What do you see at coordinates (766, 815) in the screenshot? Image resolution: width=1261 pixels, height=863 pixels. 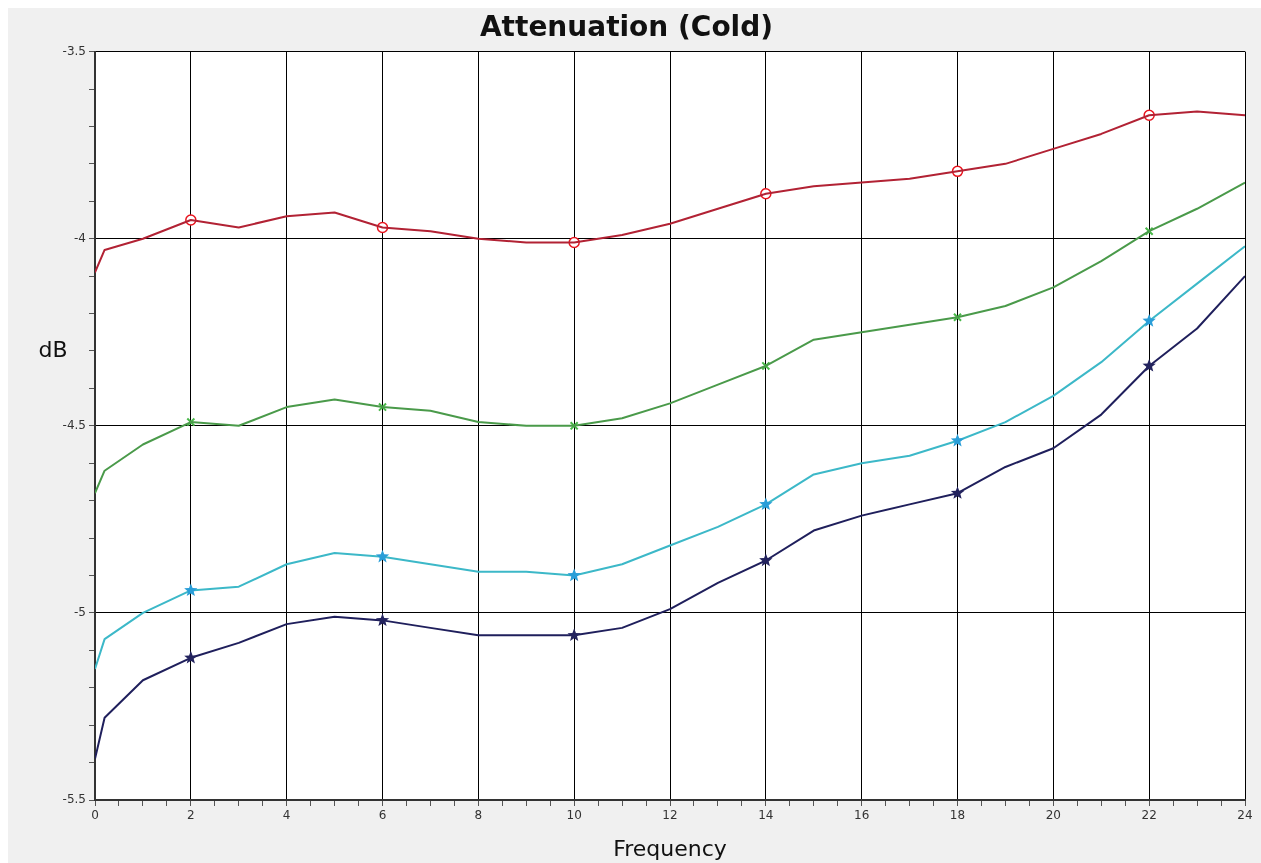 I see `x-tick-label: 14` at bounding box center [766, 815].